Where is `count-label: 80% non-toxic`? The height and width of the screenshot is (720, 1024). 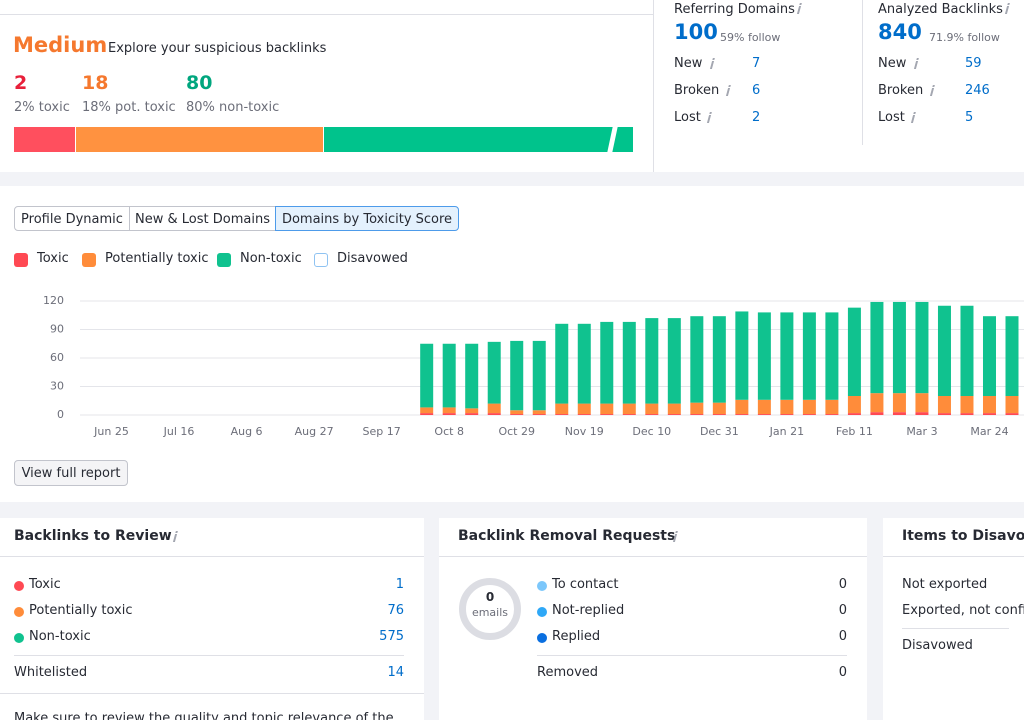
count-label: 80% non-toxic is located at coordinates (233, 107).